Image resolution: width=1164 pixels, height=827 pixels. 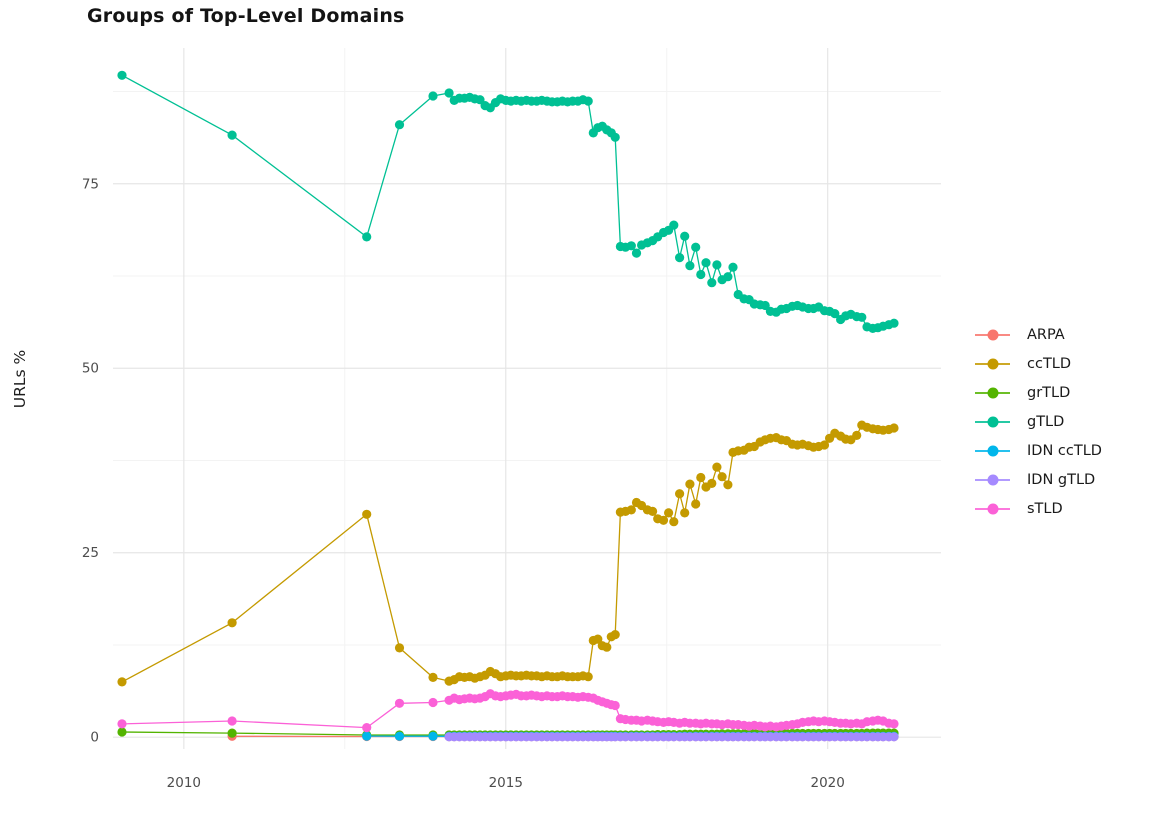 What do you see at coordinates (1061, 479) in the screenshot?
I see `legend-label: IDN gTLD` at bounding box center [1061, 479].